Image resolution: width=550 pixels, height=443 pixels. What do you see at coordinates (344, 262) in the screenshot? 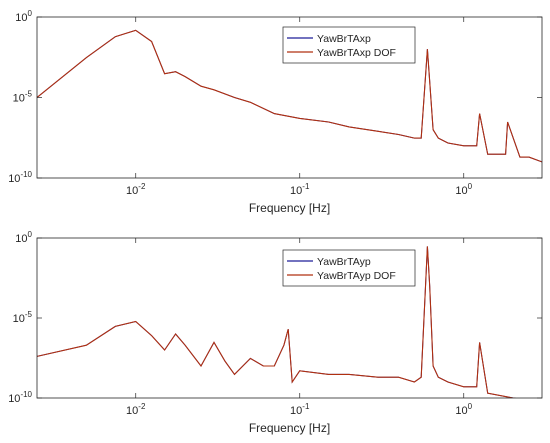
I see `legend-entry: YawBrTAyp` at bounding box center [344, 262].